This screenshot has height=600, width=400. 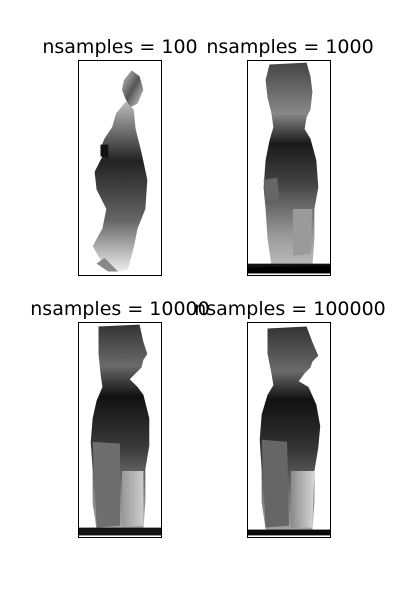 What do you see at coordinates (290, 309) in the screenshot?
I see `panel-title-100000: nsamples = 100000` at bounding box center [290, 309].